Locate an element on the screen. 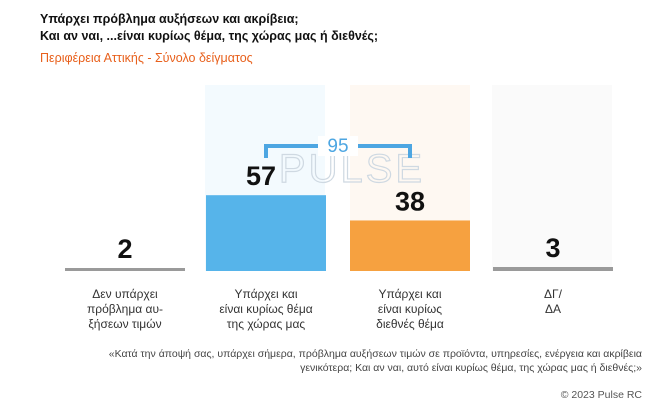 This screenshot has width=656, height=410. category-label-line: της χώρας μας is located at coordinates (266, 324).